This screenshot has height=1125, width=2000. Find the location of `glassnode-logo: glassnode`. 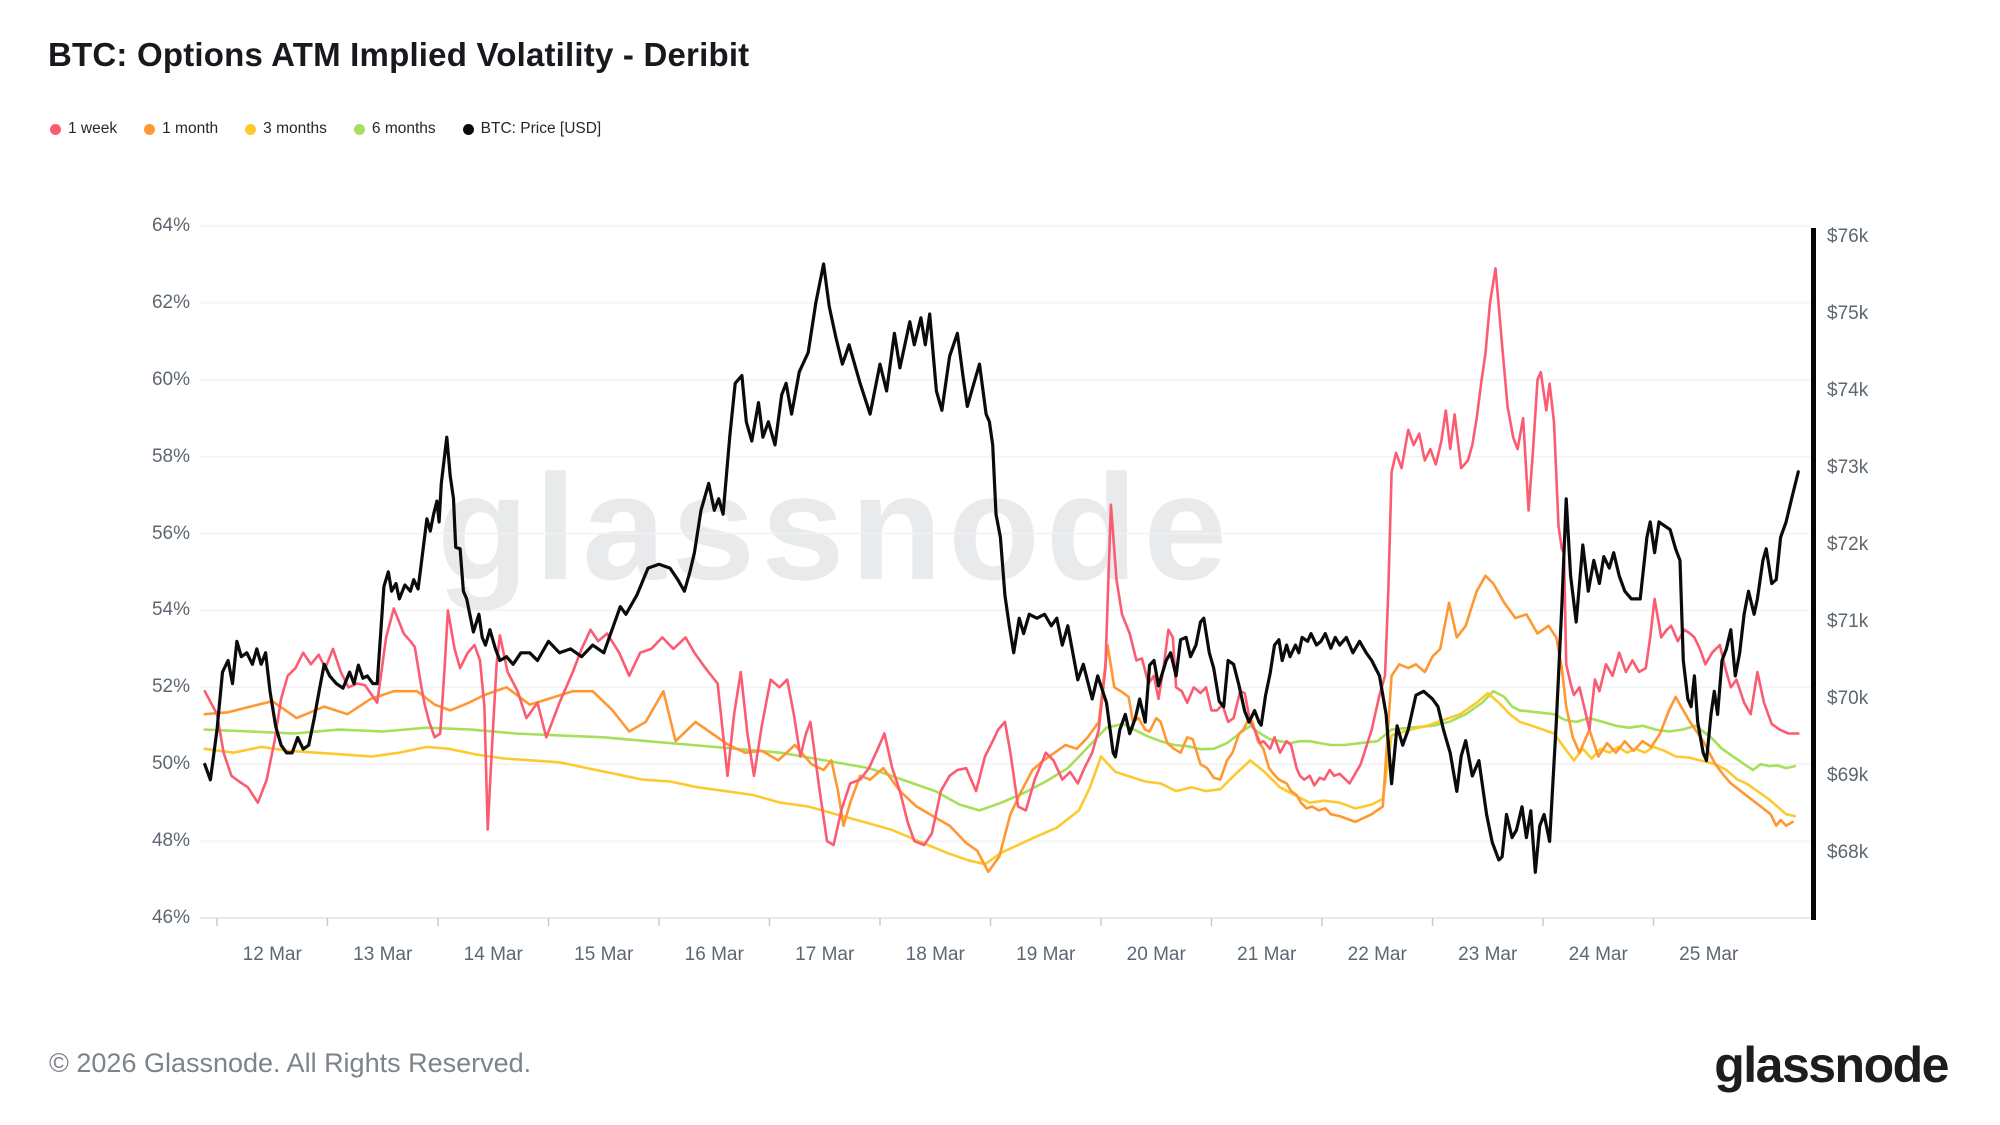

glassnode-logo: glassnode is located at coordinates (1831, 1065).